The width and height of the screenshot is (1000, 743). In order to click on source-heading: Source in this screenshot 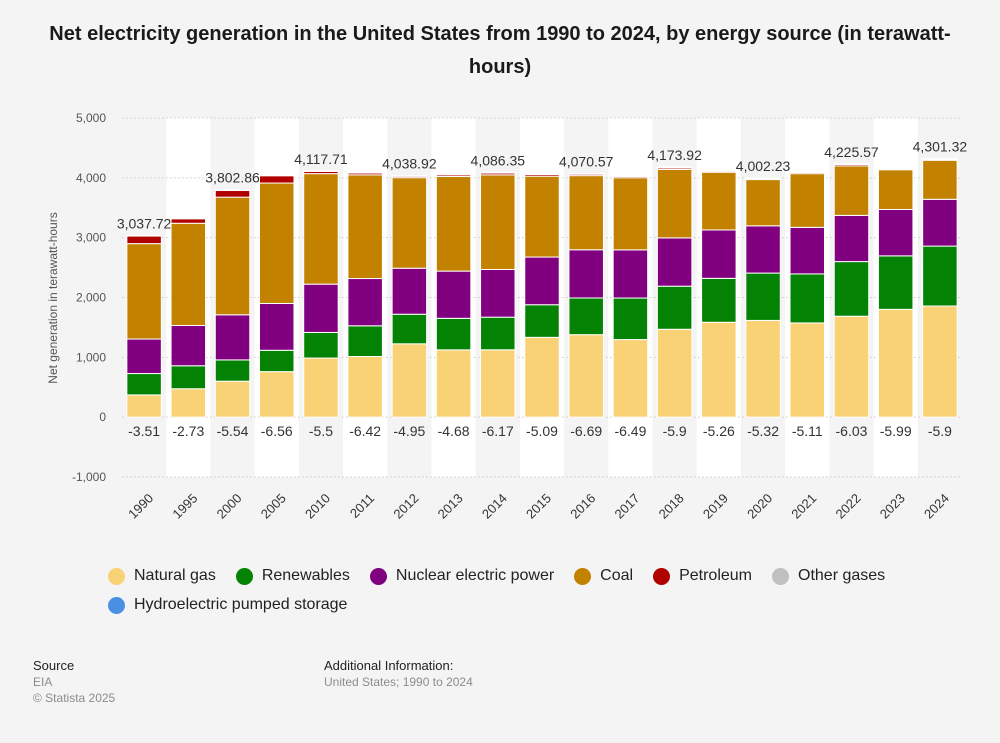, I will do `click(54, 665)`.